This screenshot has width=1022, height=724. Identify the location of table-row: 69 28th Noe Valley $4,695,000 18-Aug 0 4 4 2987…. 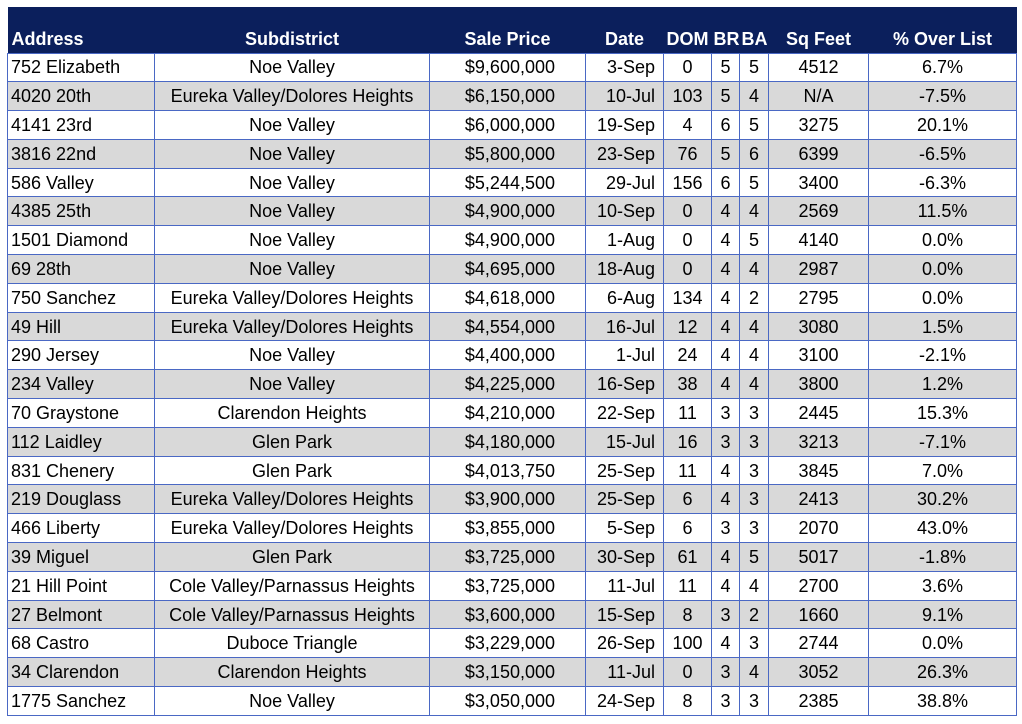
(512, 269).